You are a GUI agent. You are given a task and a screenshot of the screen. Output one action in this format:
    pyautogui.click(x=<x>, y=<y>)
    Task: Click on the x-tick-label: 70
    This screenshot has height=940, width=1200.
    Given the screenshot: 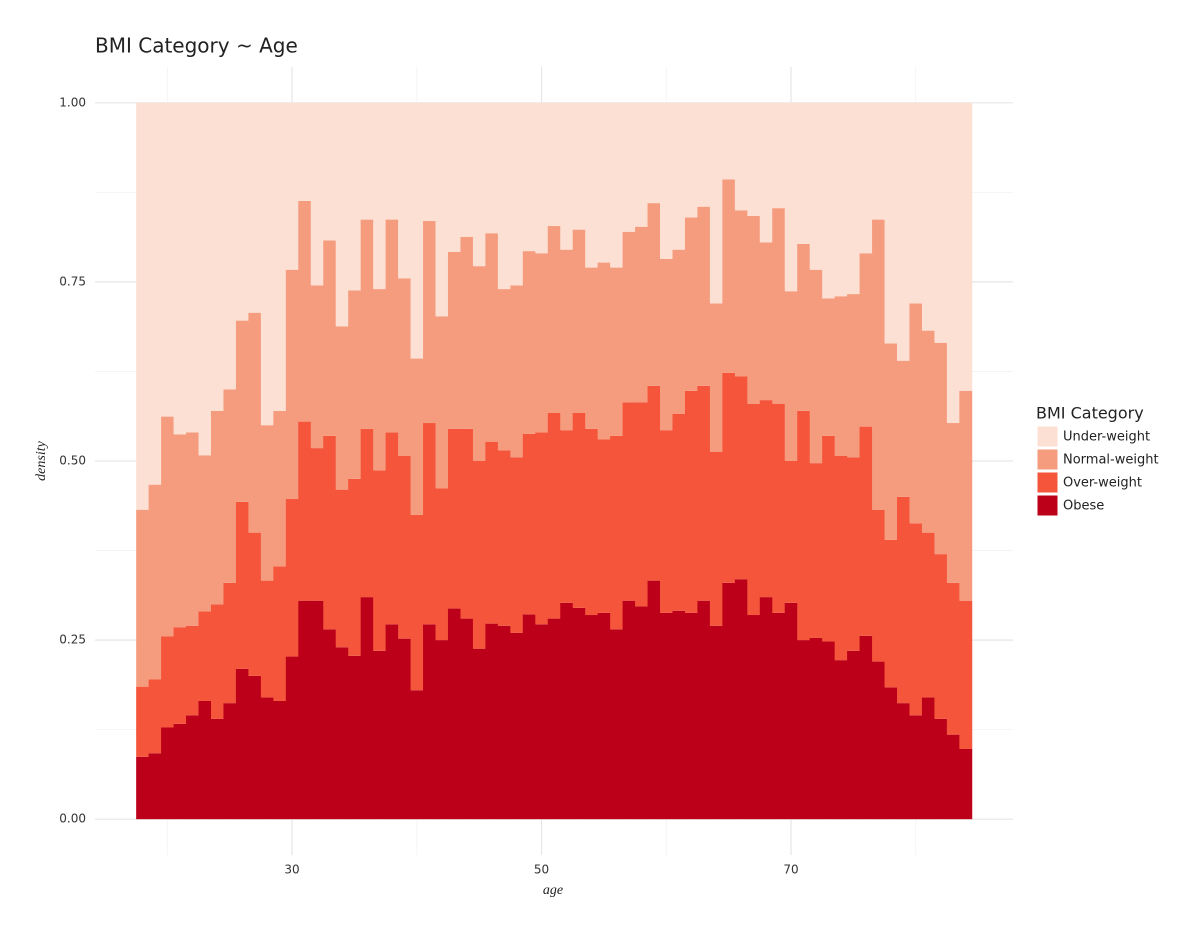 What is the action you would take?
    pyautogui.click(x=790, y=870)
    